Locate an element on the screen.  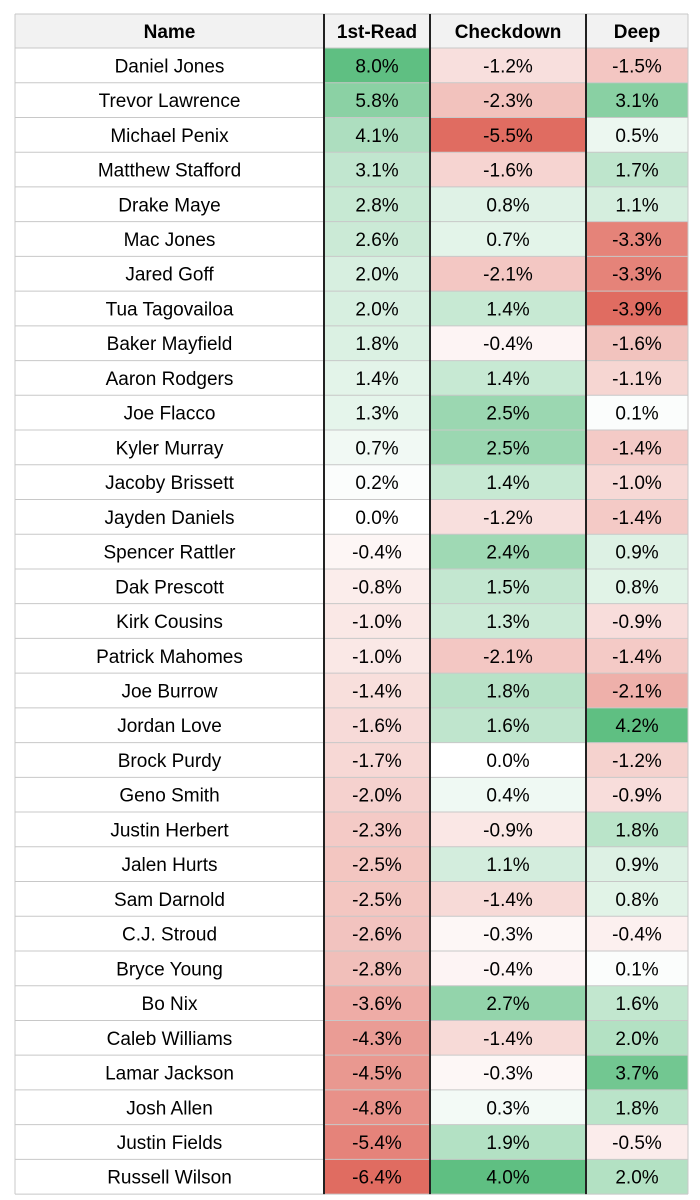
row-name: Aaron Rodgers is located at coordinates (170, 379).